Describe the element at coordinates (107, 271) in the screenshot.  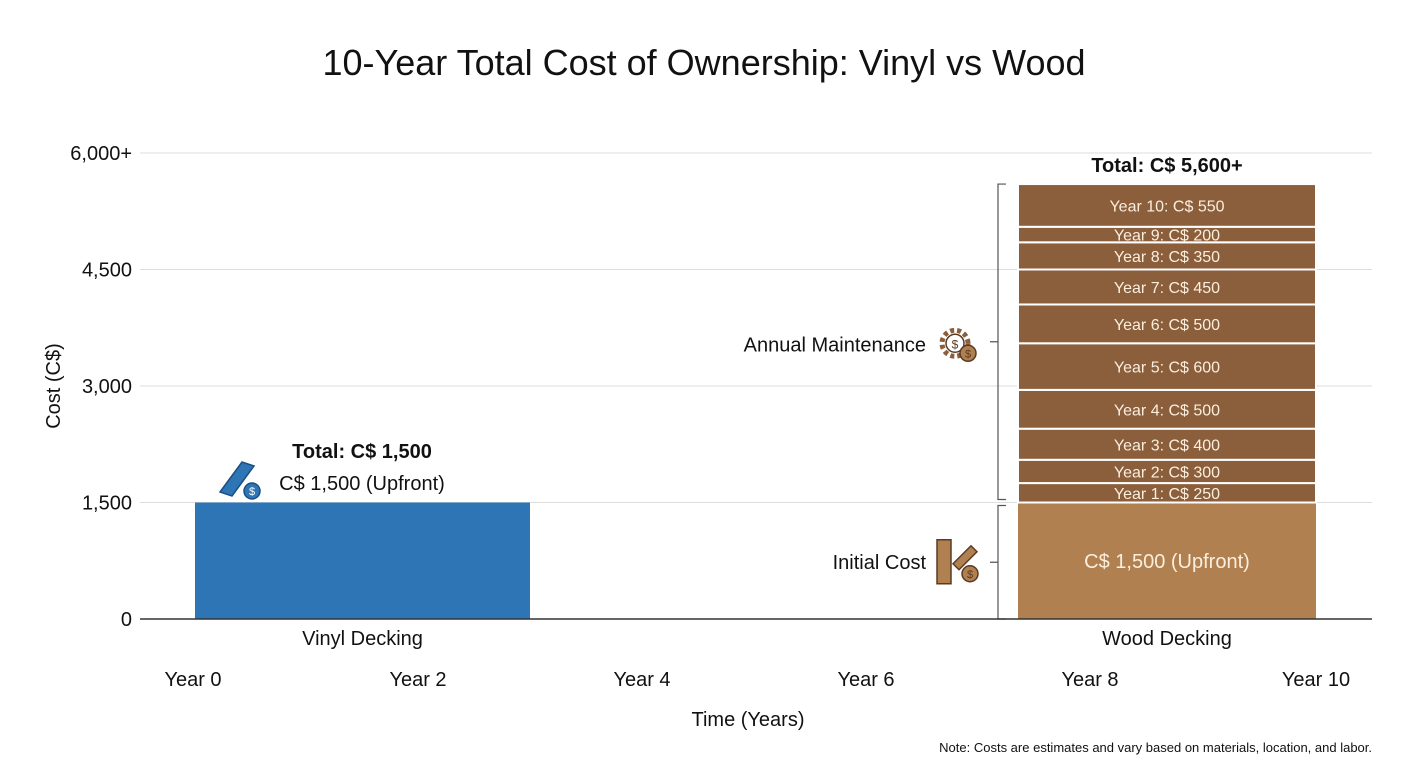
I see `y-tick-label: 4,500` at that location.